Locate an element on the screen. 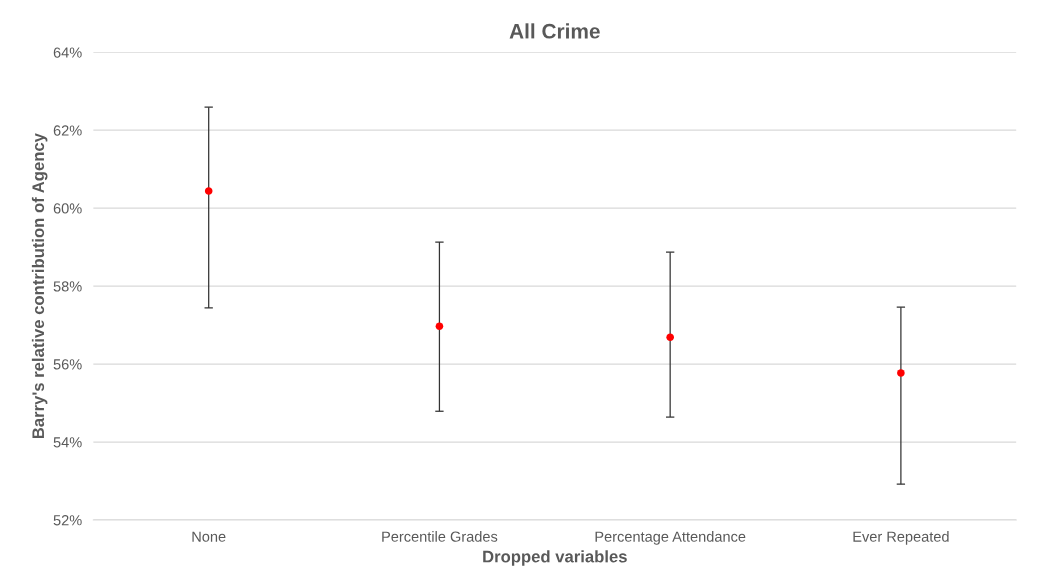  x-tick-label: Percentage Attendance is located at coordinates (670, 538).